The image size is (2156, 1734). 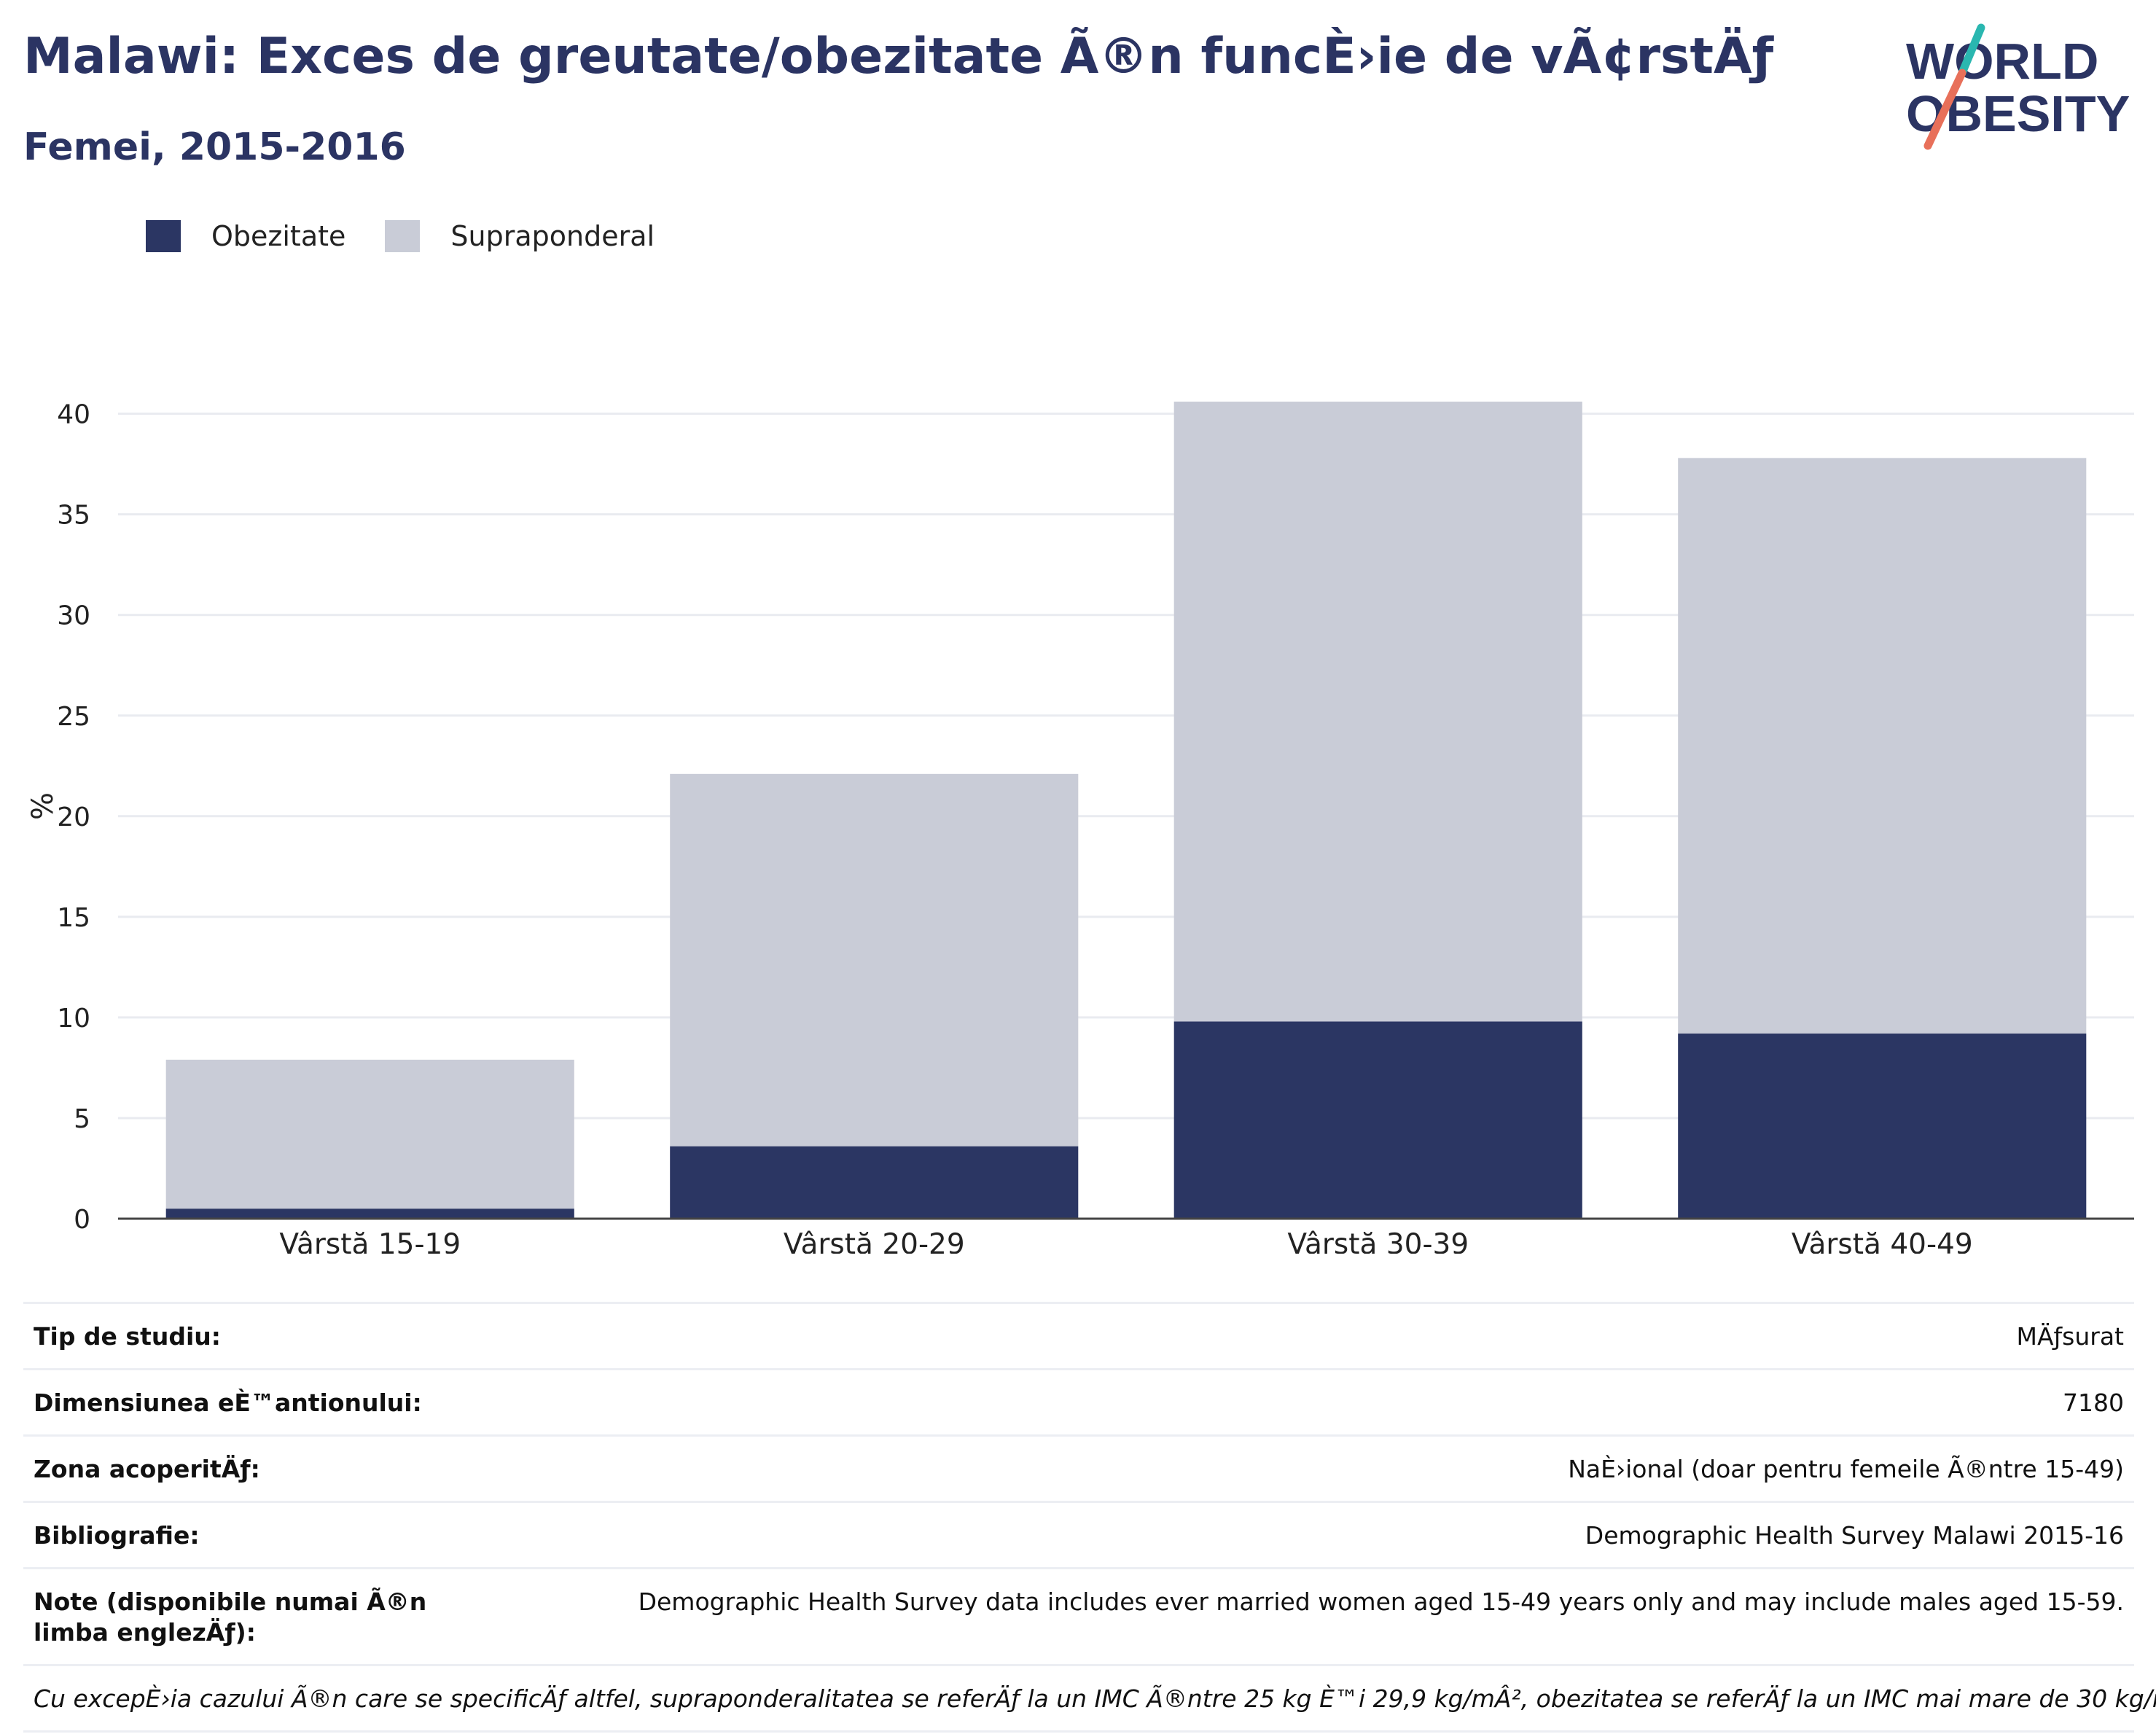 What do you see at coordinates (279, 236) in the screenshot?
I see `legend-label-obesity: Obezitate` at bounding box center [279, 236].